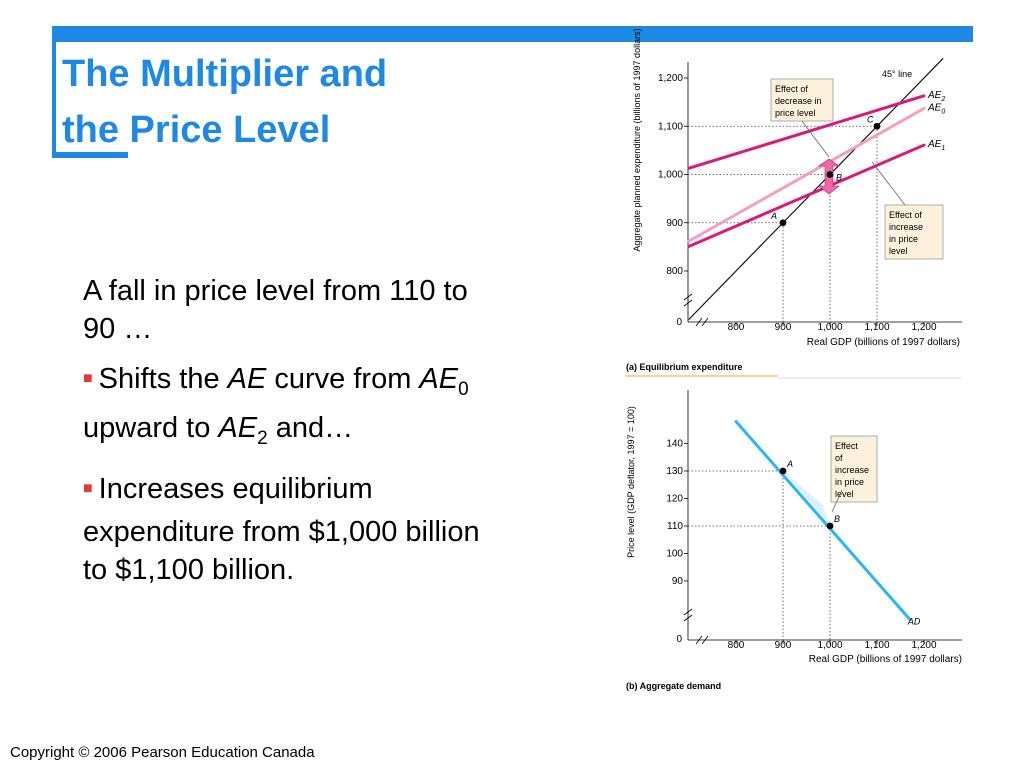 The width and height of the screenshot is (1024, 768). Describe the element at coordinates (674, 554) in the screenshot. I see `panel-b-y-tick-label: 100` at that location.